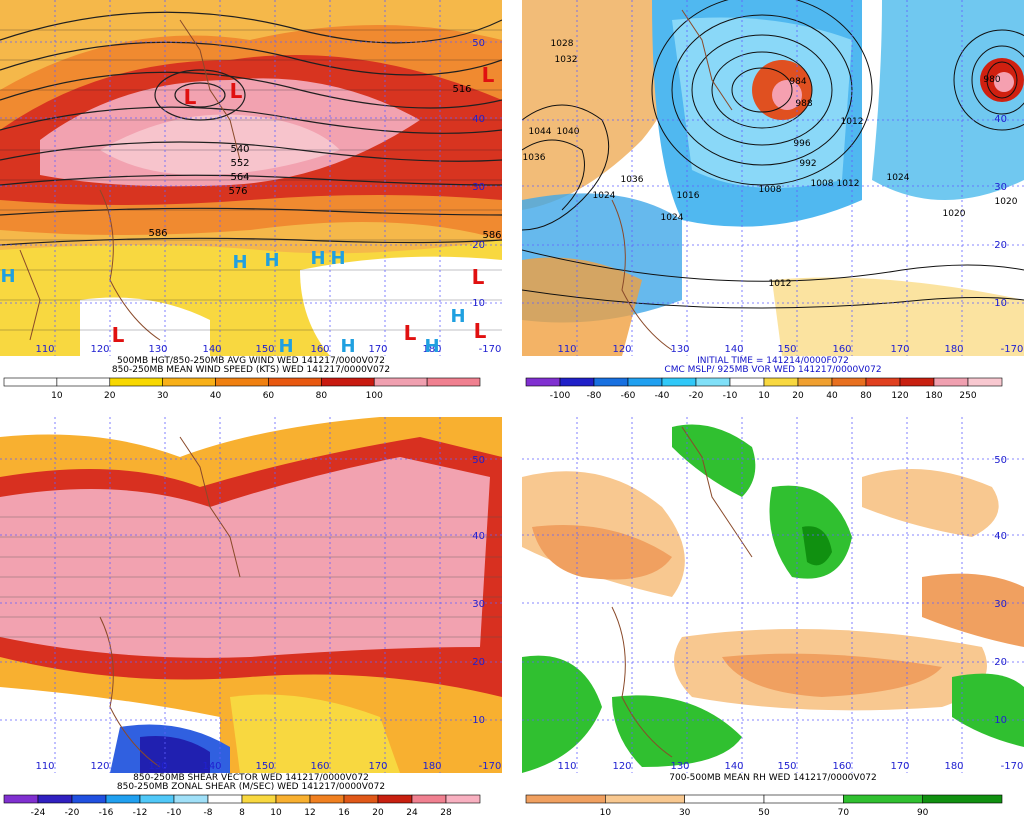 Image resolution: width=1024 pixels, height=819 pixels. Describe the element at coordinates (478, 720) in the screenshot. I see `latitude-label: 10` at that location.